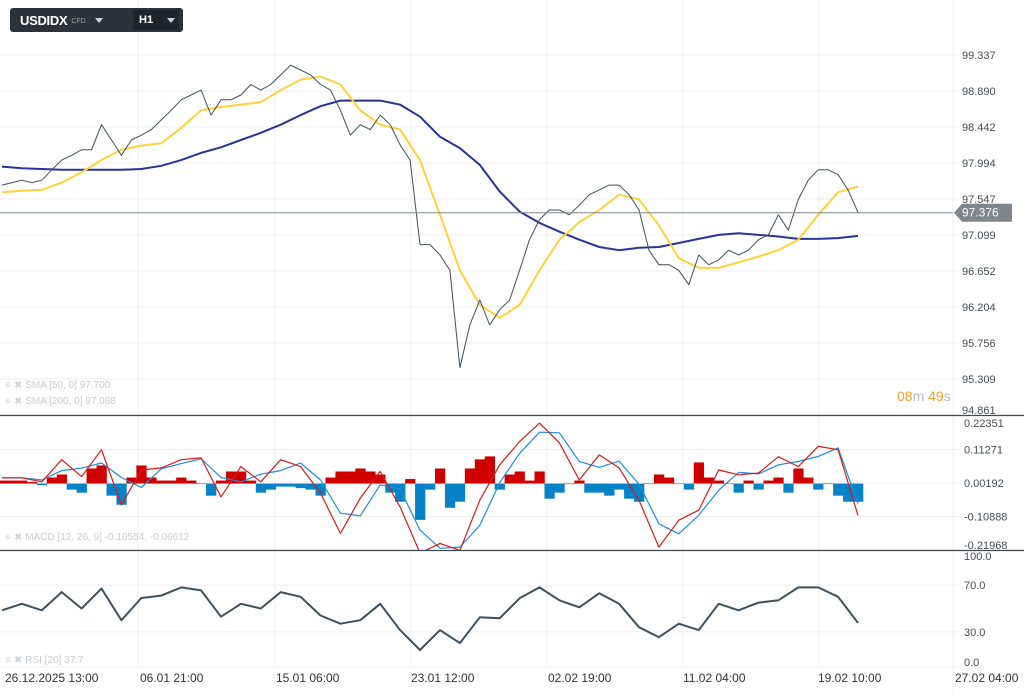  I want to click on legend-rsi: ≡ ✖ RSI [20] 37.7, so click(44, 660).